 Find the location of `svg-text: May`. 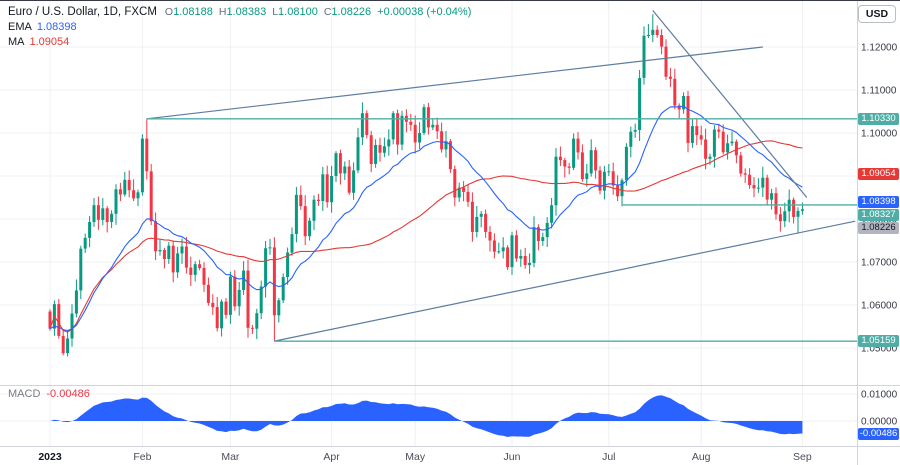

svg-text: May is located at coordinates (415, 457).